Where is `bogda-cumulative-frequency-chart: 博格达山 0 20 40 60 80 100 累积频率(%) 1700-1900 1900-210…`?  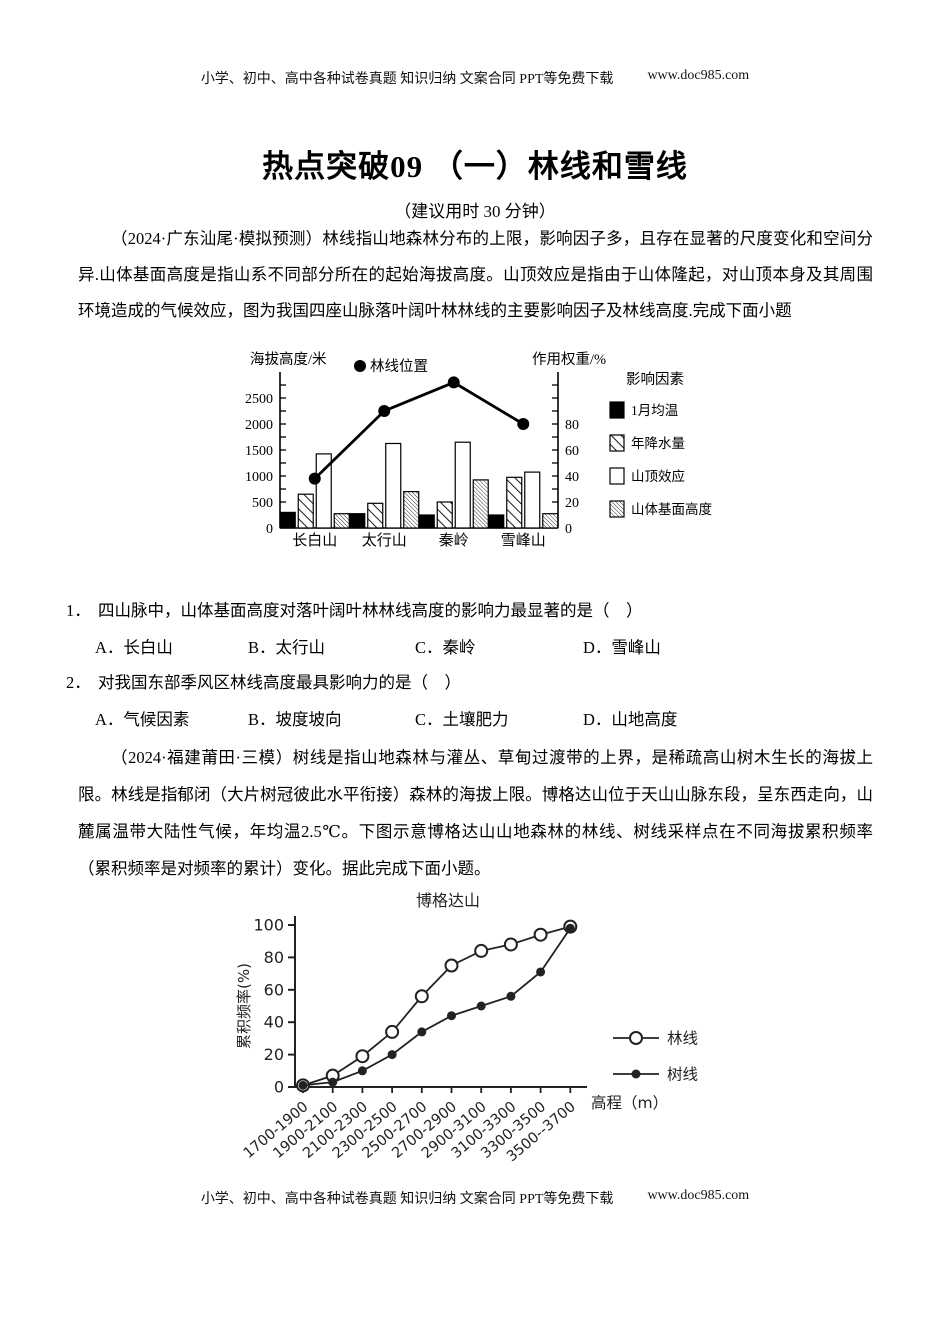
bogda-cumulative-frequency-chart: 博格达山 0 20 40 60 80 100 累积频率(%) 1700-1900 1900-210… is located at coordinates (485, 1038).